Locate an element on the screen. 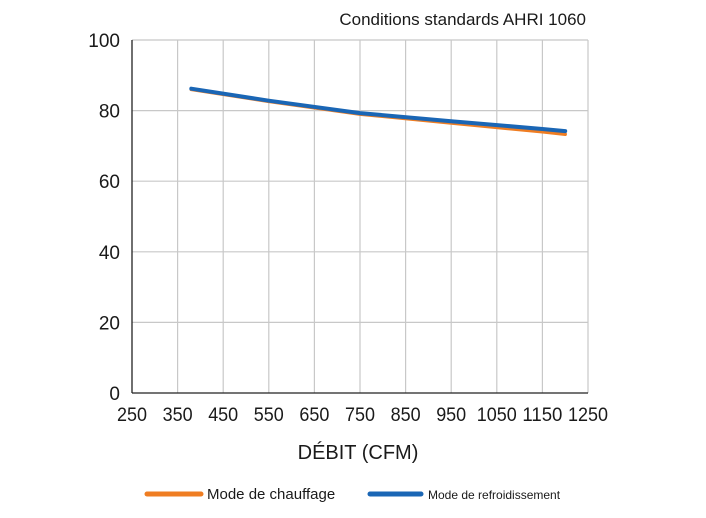 The image size is (706, 518). legend-label-heating: Mode de chauffage is located at coordinates (271, 494).